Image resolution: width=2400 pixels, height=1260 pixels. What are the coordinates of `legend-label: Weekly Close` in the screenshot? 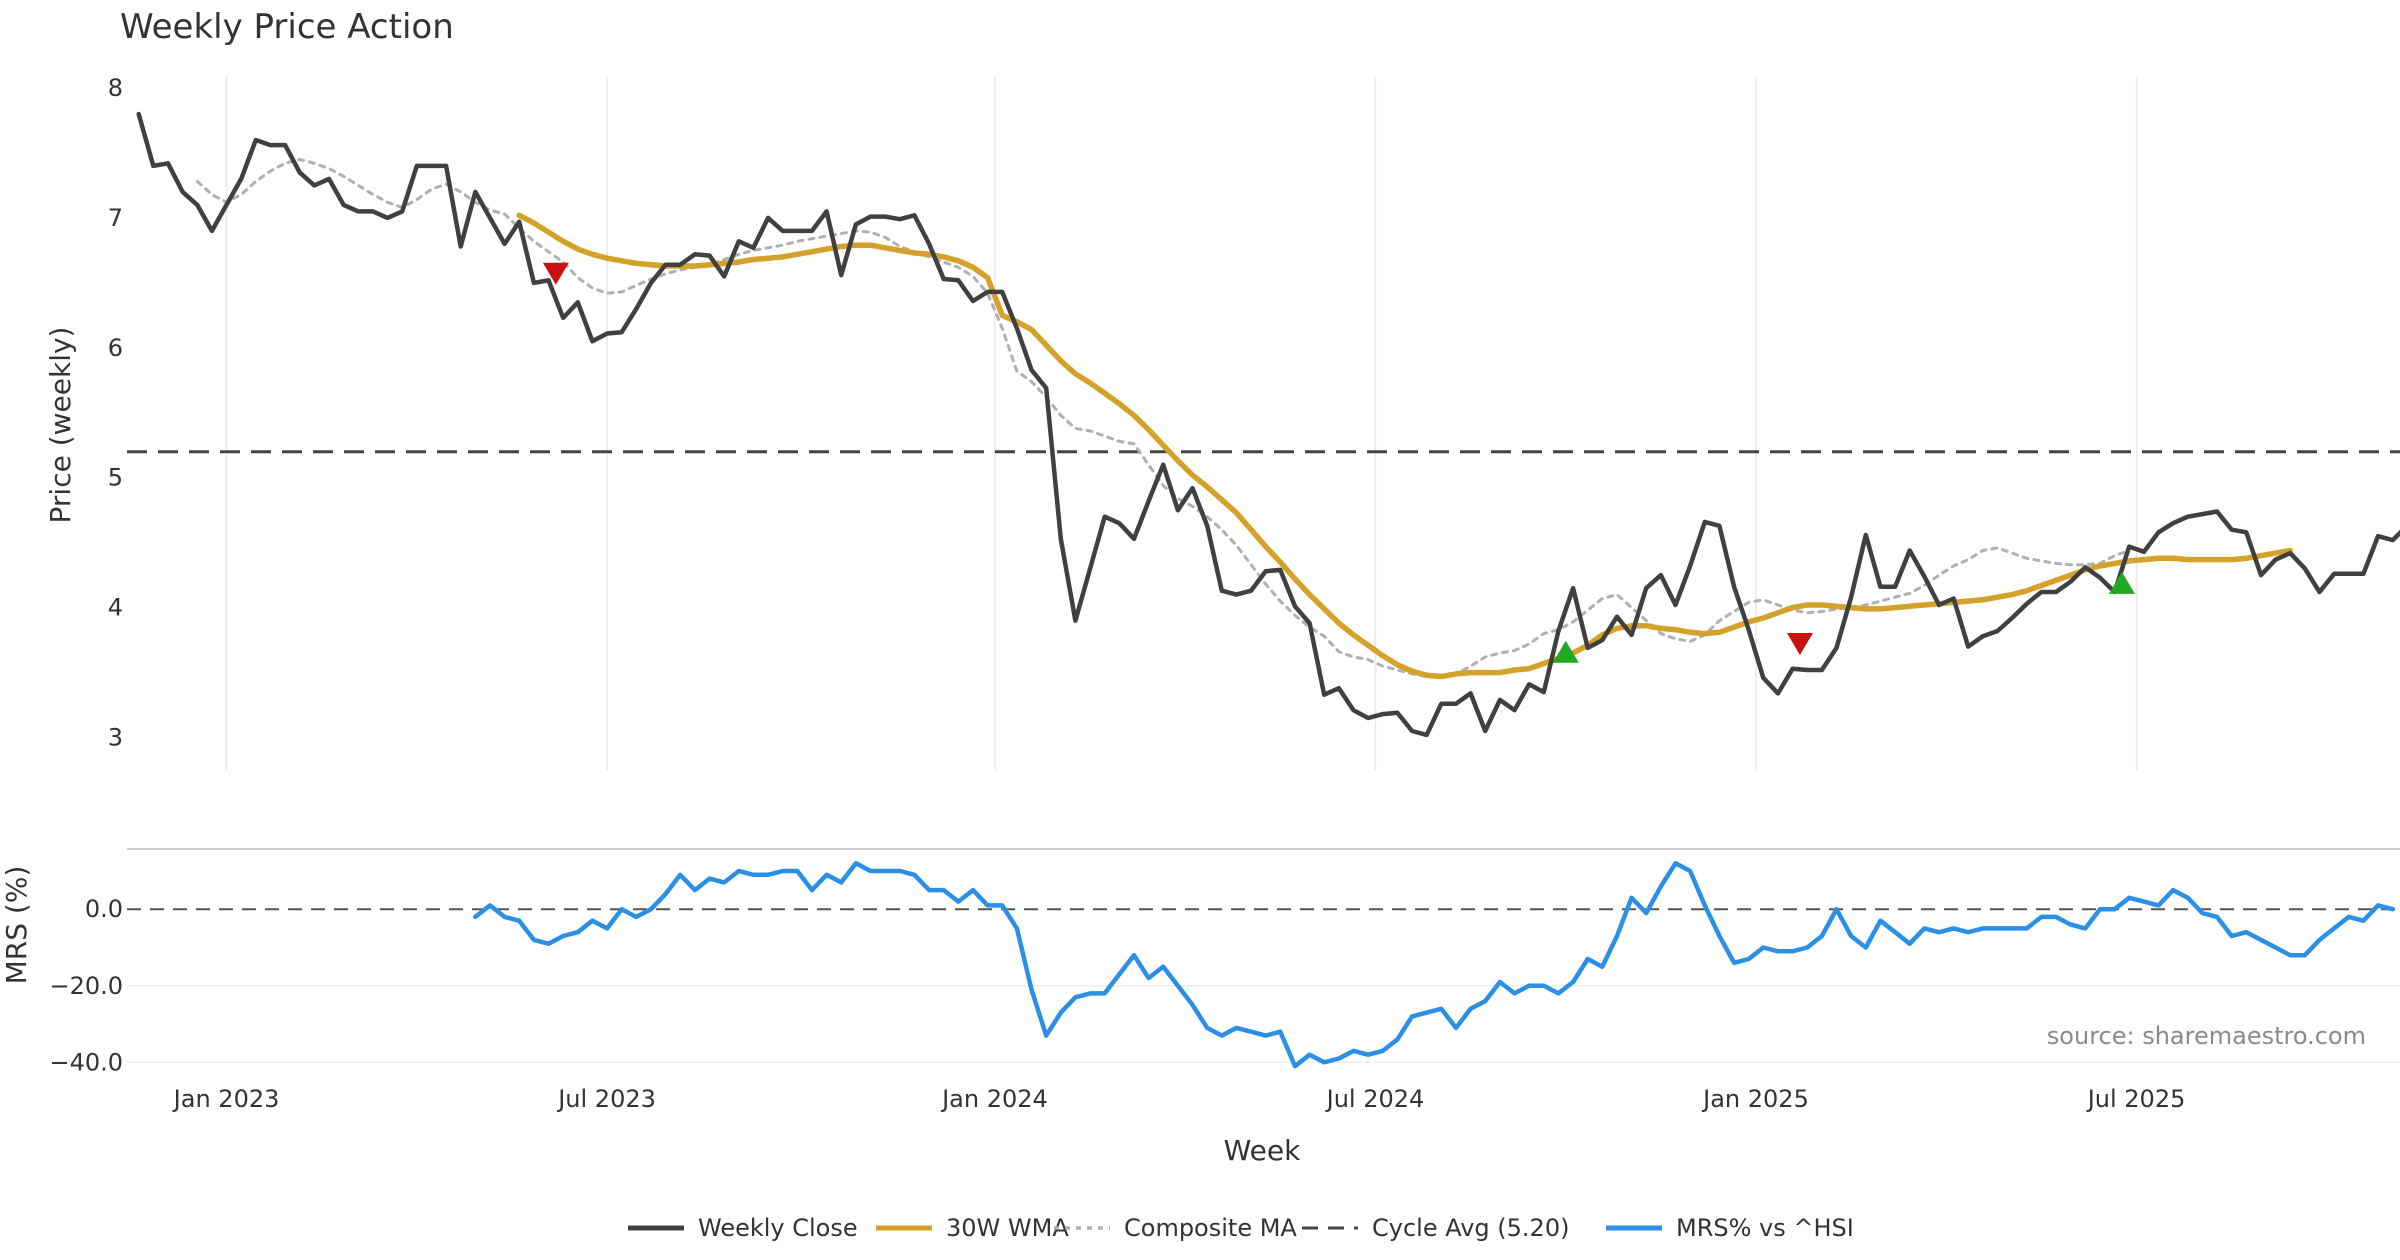 It's located at (778, 1228).